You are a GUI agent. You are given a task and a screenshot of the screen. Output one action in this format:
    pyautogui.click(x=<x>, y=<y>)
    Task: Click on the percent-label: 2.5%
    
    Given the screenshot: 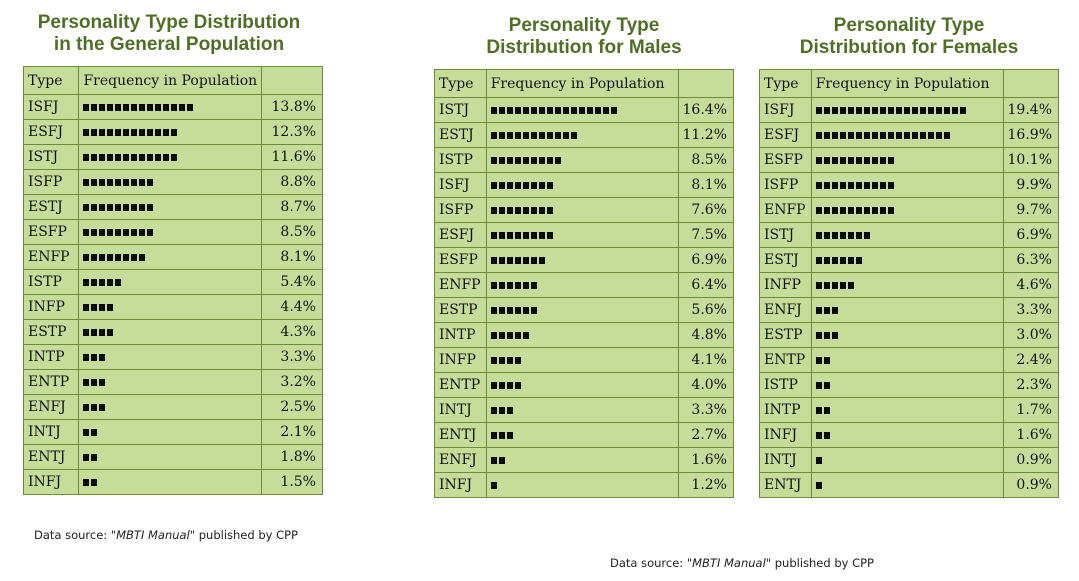 What is the action you would take?
    pyautogui.click(x=292, y=407)
    